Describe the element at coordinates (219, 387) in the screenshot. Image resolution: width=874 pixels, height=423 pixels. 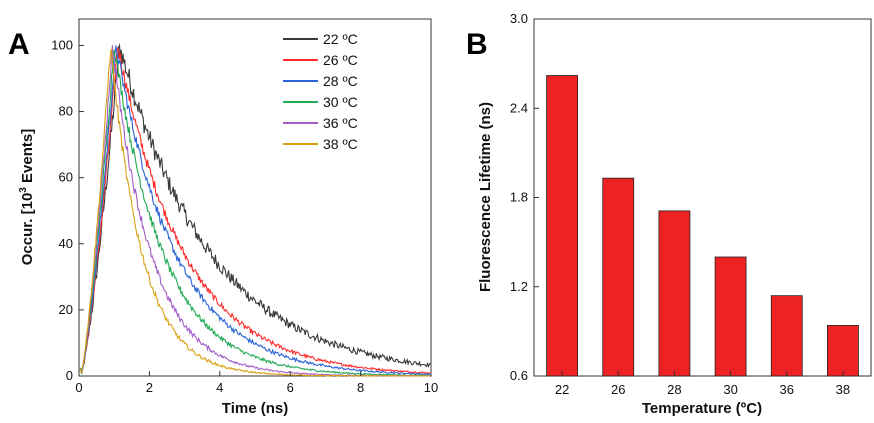
I see `panel-a-x-tick-label: 4` at that location.